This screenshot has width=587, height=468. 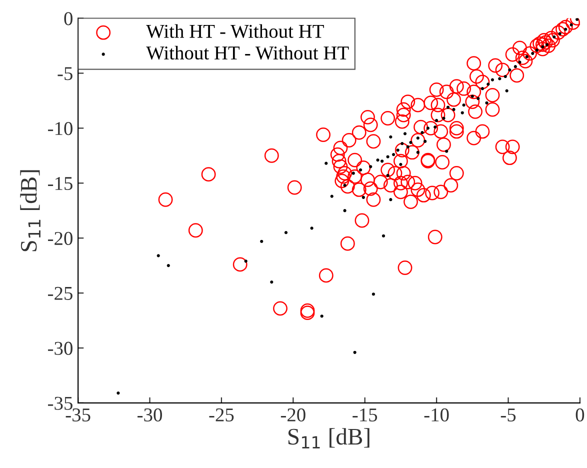 I want to click on y-tick-label: -25, so click(x=60, y=293).